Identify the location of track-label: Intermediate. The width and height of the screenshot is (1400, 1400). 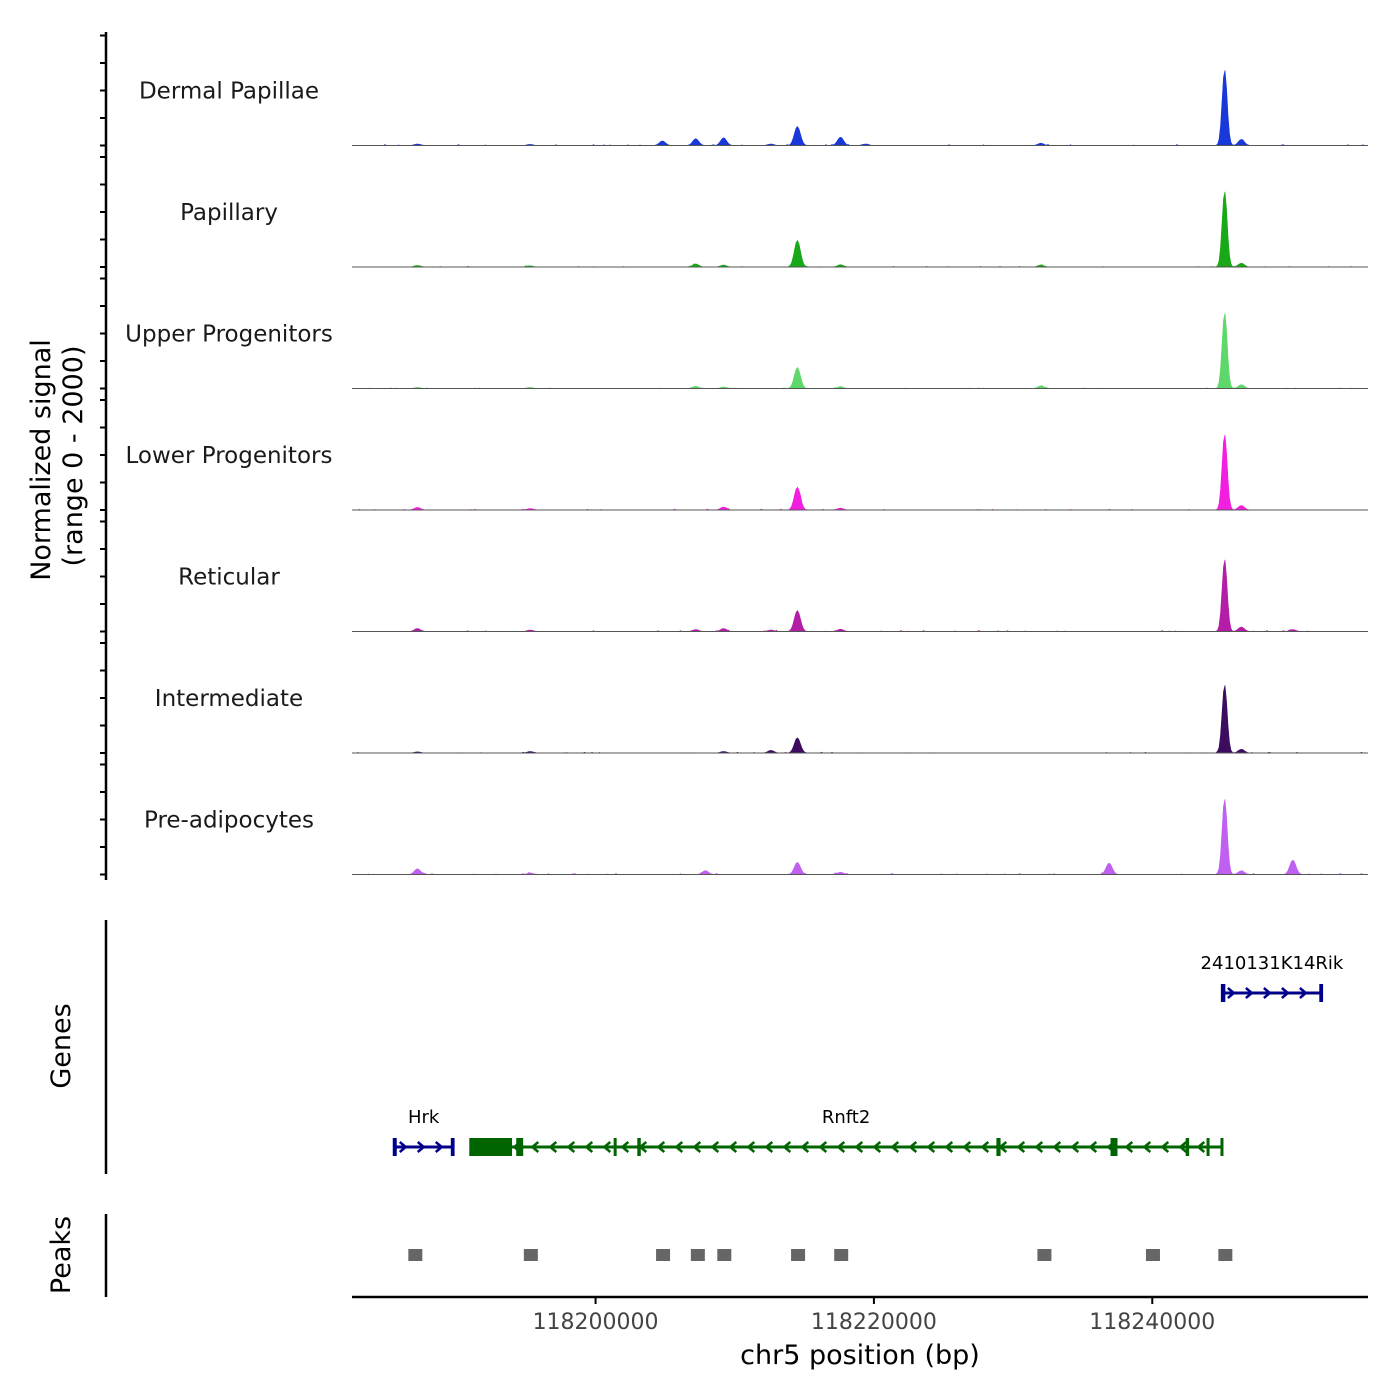
(229, 699).